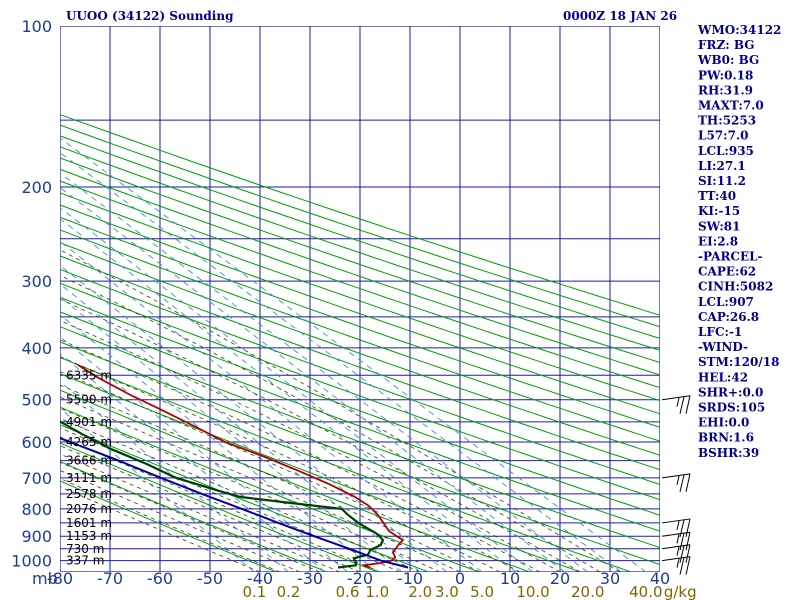 This screenshot has height=600, width=800. I want to click on pressure-tick-label: 800, so click(36, 509).